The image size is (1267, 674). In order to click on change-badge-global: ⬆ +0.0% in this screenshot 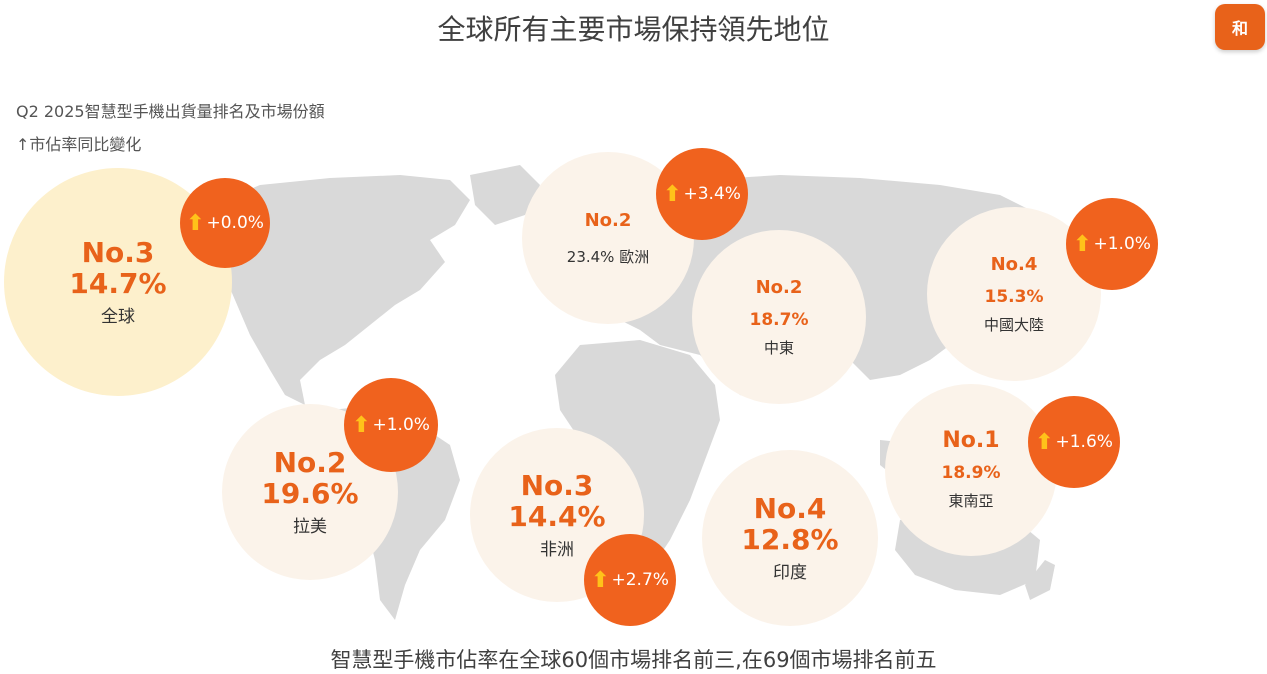, I will do `click(225, 223)`.